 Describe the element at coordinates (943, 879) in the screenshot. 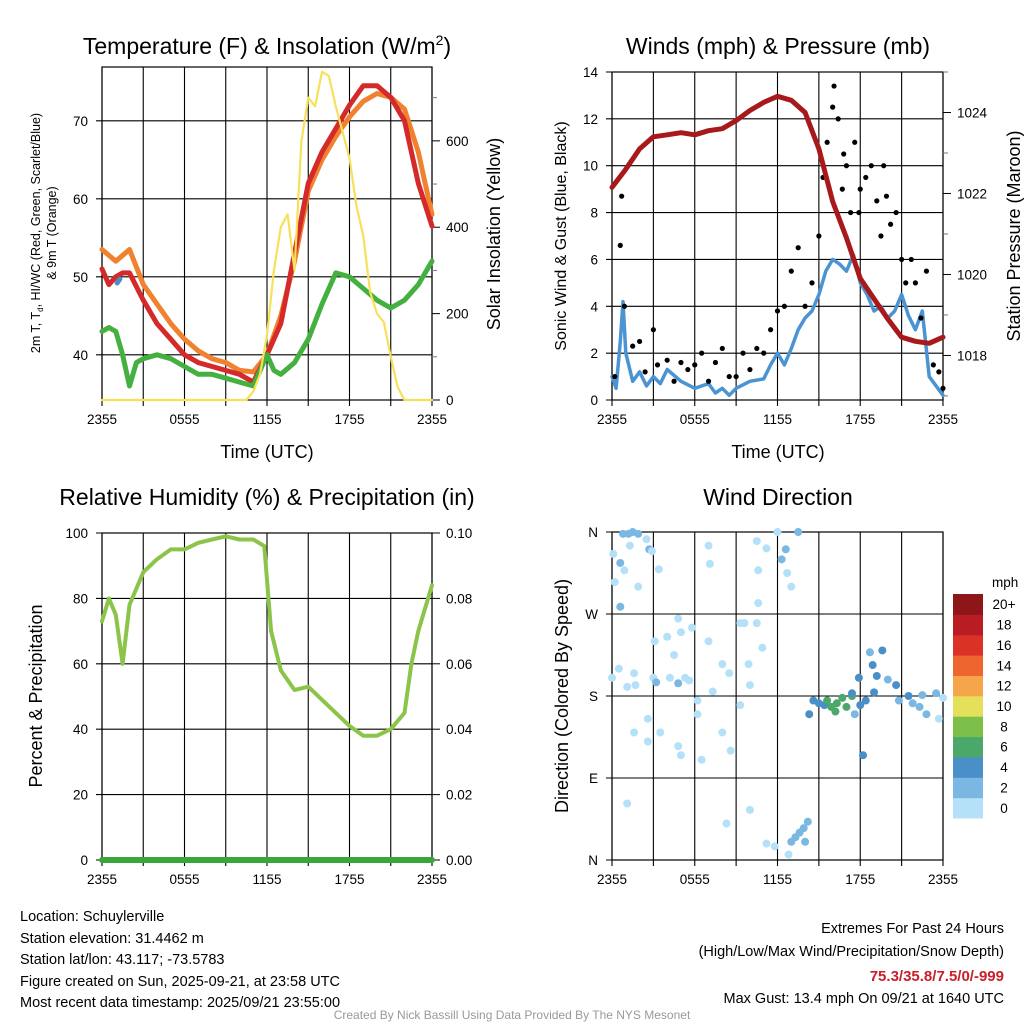

I see `x-tick-label: 2355` at that location.